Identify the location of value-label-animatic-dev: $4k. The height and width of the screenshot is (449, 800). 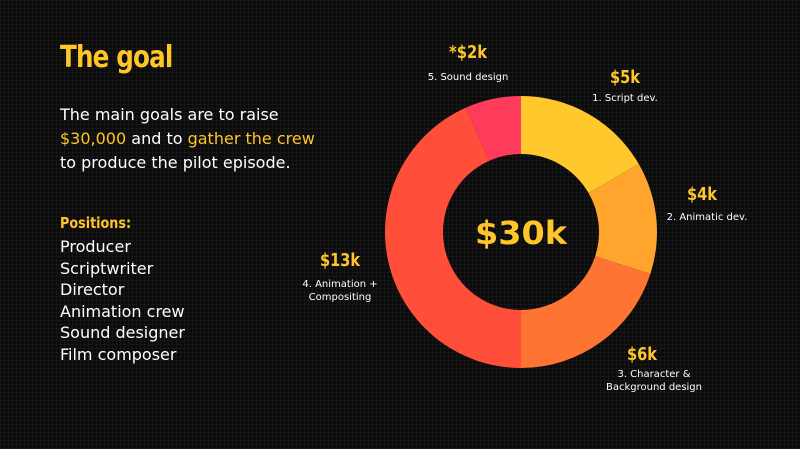
(702, 194).